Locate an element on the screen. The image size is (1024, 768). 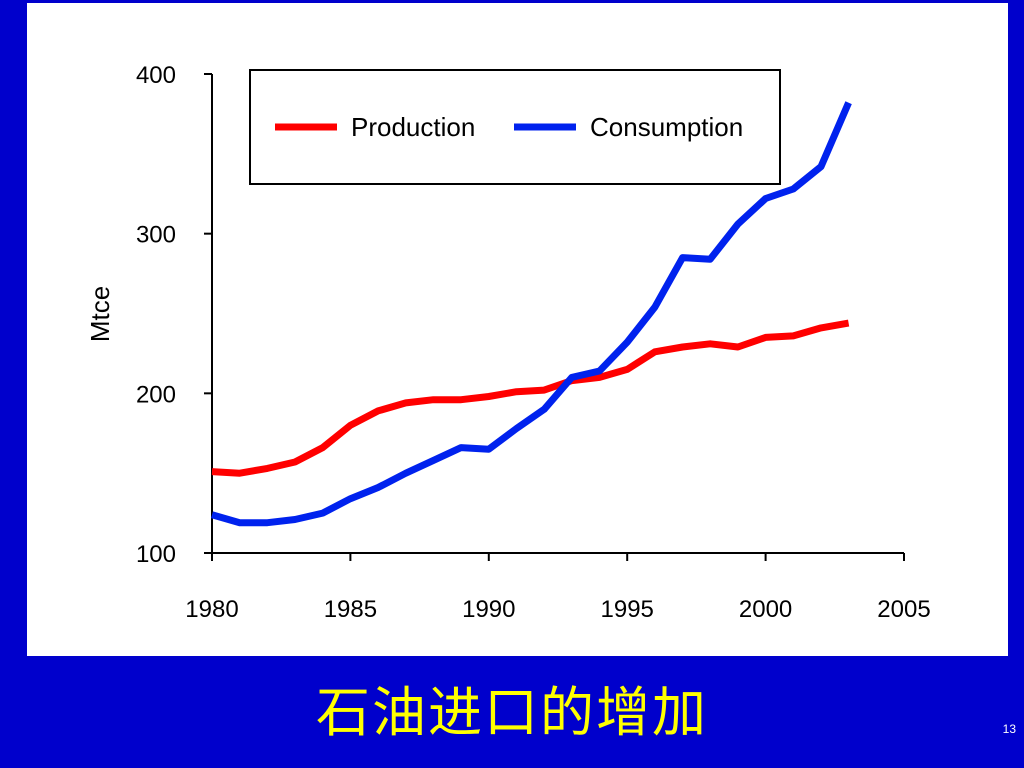
x-tick-label: 1985 is located at coordinates (350, 609).